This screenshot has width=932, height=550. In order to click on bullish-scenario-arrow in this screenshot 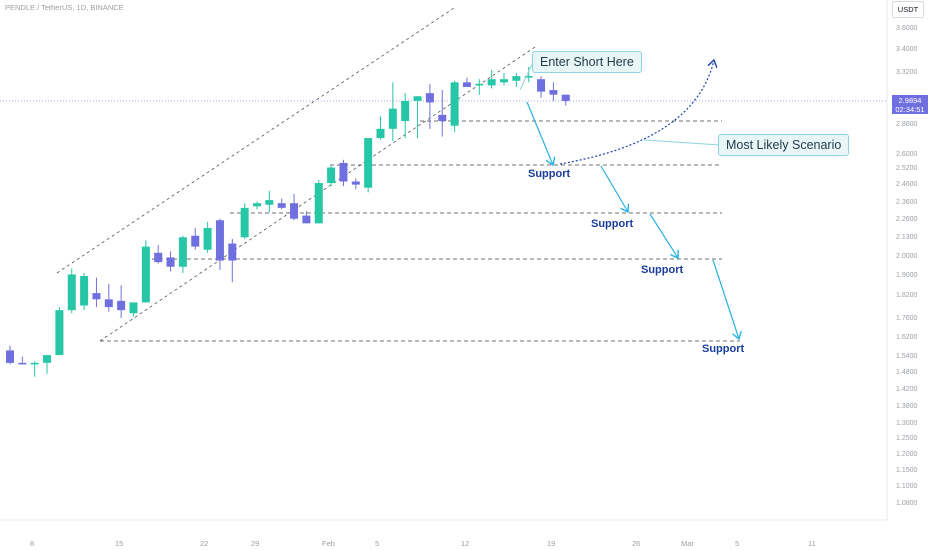, I will do `click(636, 112)`.